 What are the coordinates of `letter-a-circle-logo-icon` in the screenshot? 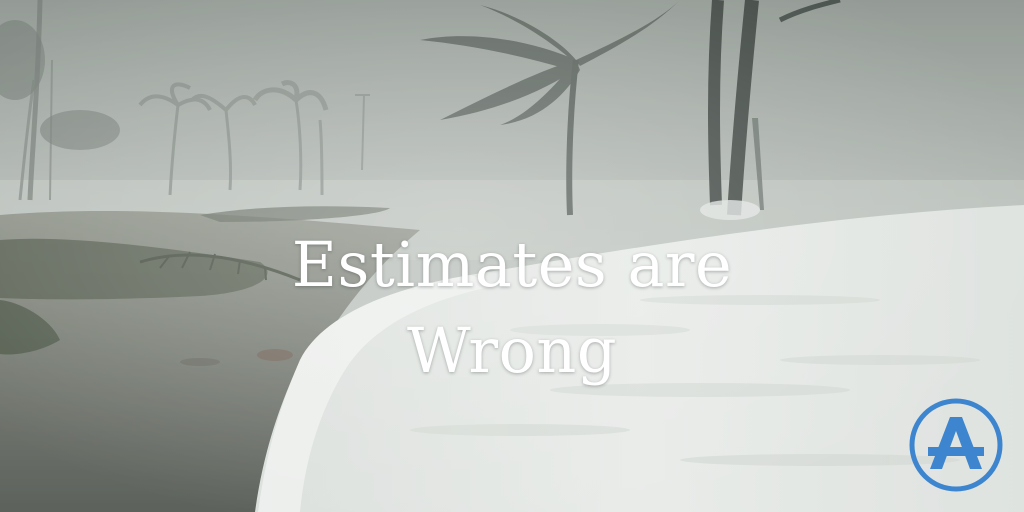 It's located at (956, 445).